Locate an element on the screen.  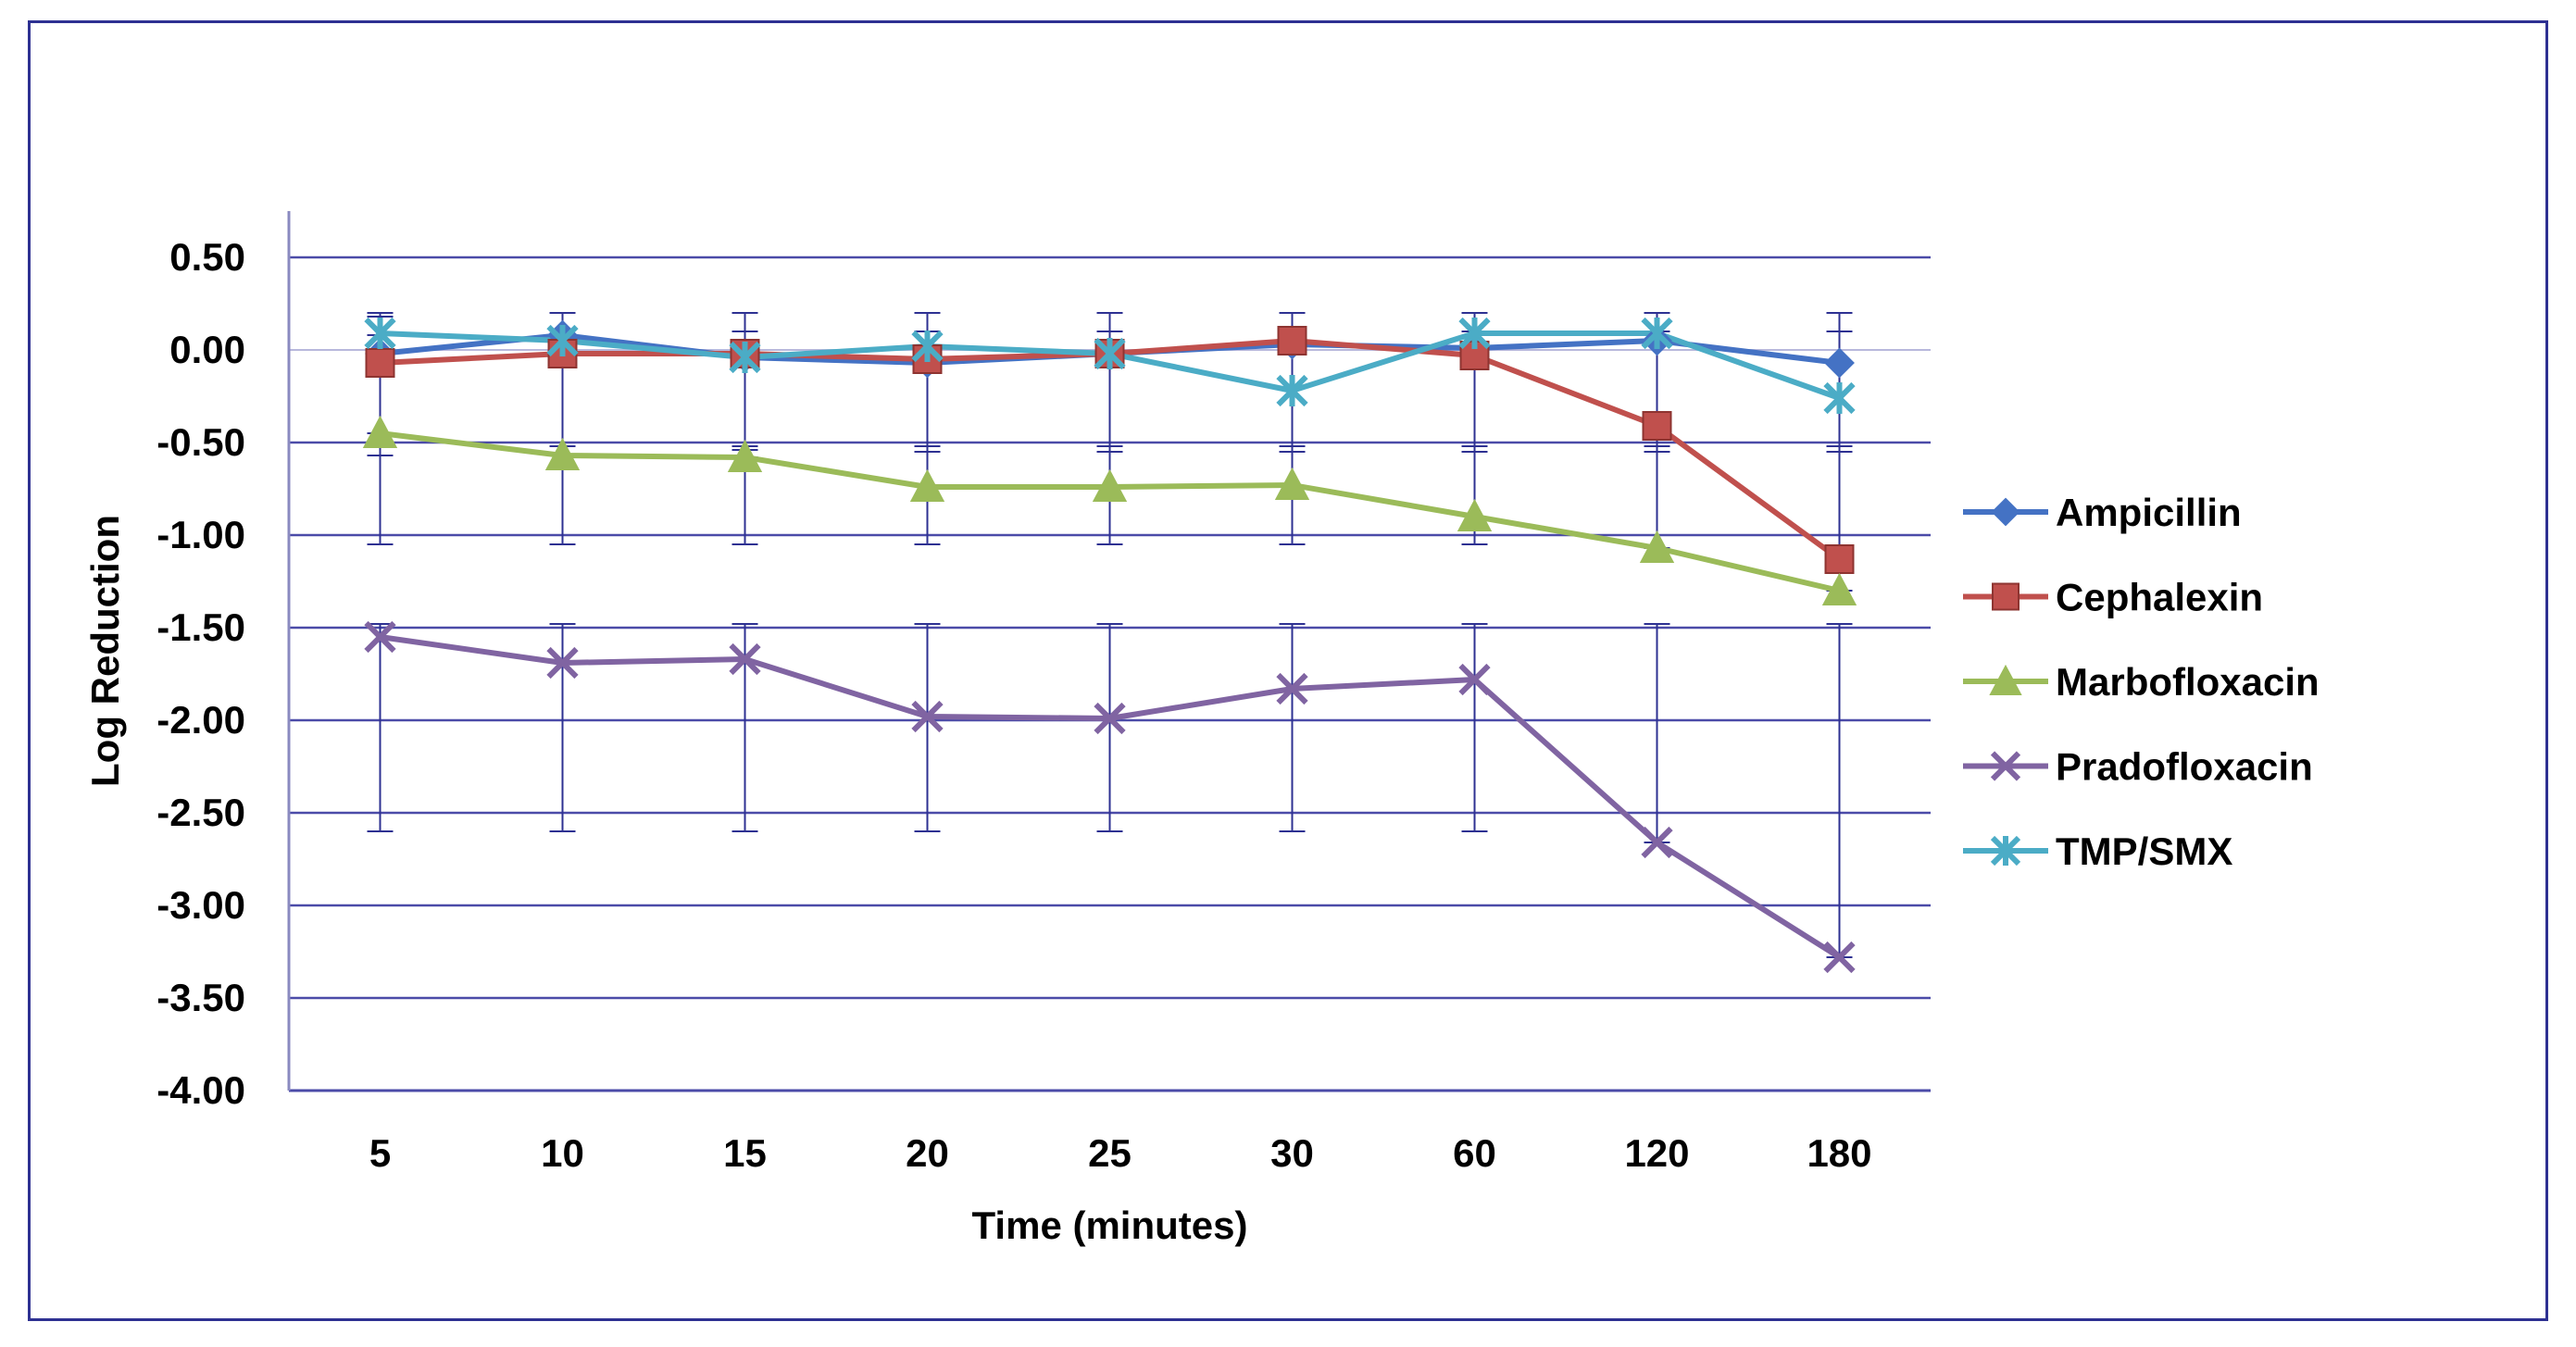
x-tick-label: 30 is located at coordinates (1292, 1153).